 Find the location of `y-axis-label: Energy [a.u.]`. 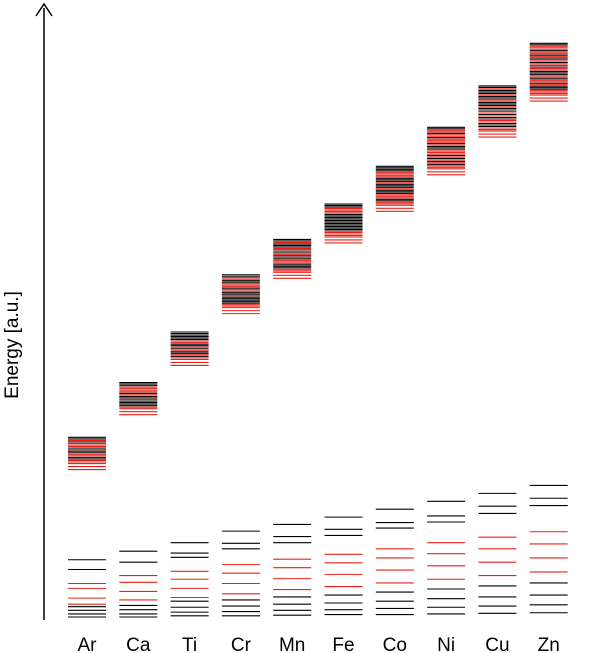

y-axis-label: Energy [a.u.] is located at coordinates (12, 345).